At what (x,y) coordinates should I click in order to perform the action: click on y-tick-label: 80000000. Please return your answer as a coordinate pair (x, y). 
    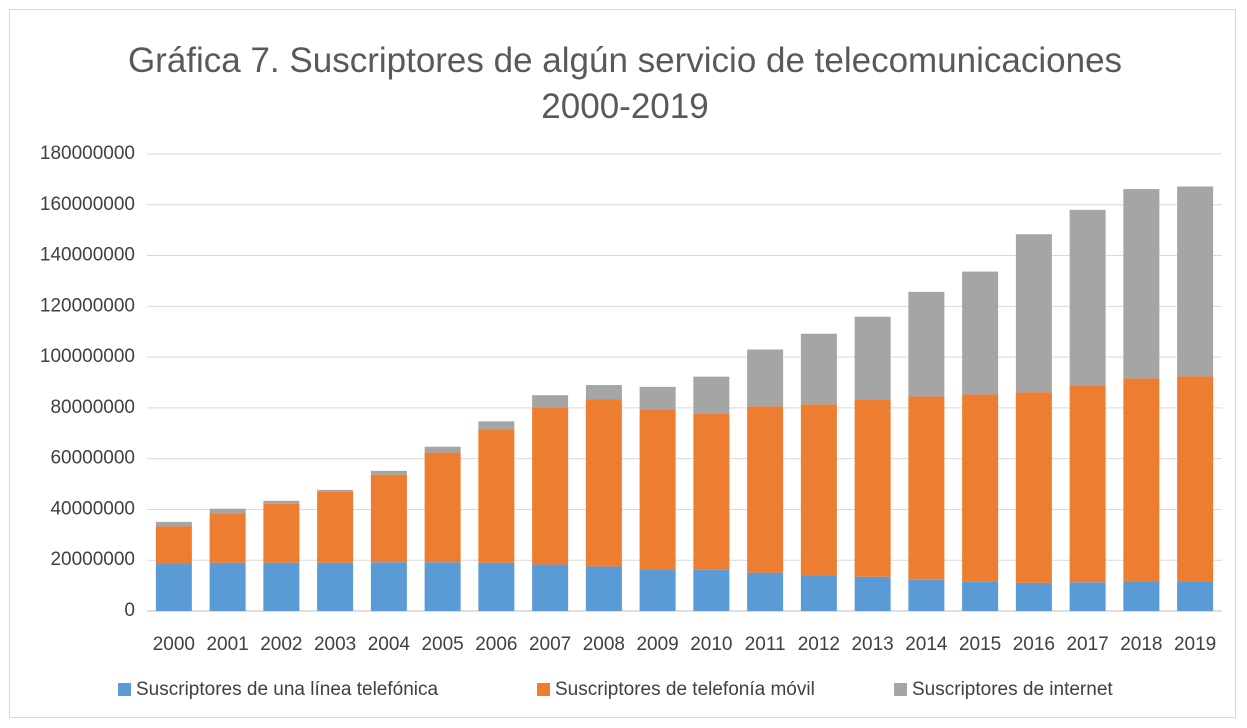
    Looking at the image, I should click on (92, 407).